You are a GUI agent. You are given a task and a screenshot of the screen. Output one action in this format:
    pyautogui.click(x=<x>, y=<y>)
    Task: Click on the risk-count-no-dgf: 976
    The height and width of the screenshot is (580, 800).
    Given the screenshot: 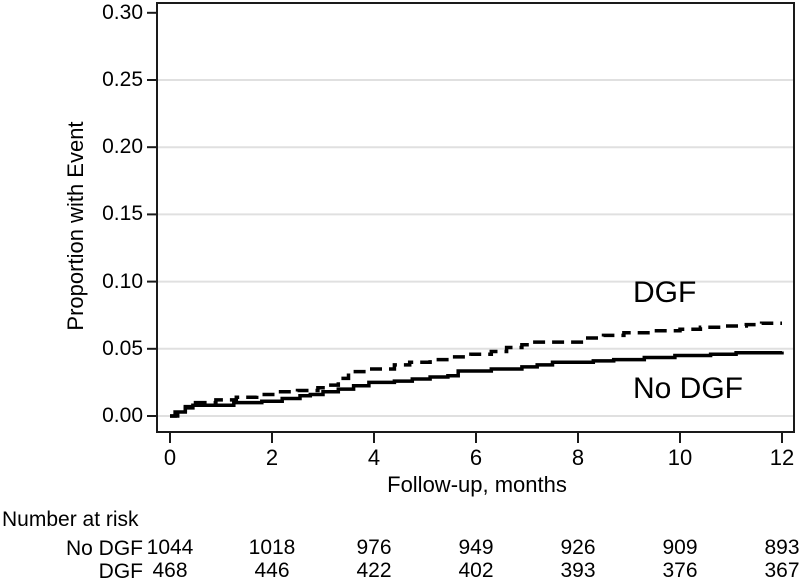 What is the action you would take?
    pyautogui.click(x=374, y=547)
    